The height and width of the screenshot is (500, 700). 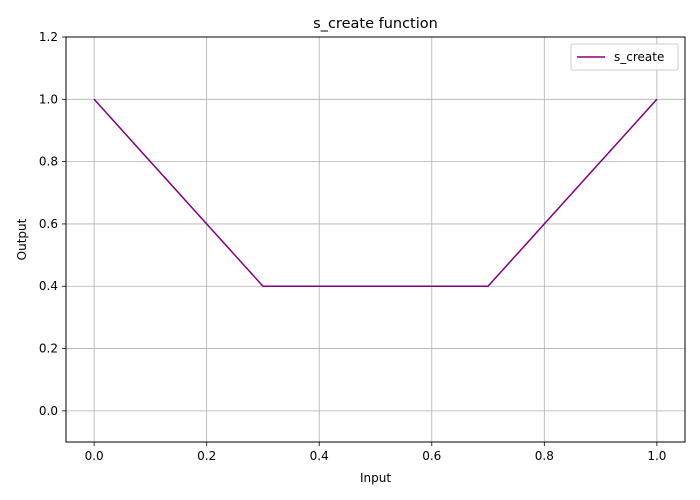 What do you see at coordinates (48, 162) in the screenshot?
I see `y-tick-label: 0.8` at bounding box center [48, 162].